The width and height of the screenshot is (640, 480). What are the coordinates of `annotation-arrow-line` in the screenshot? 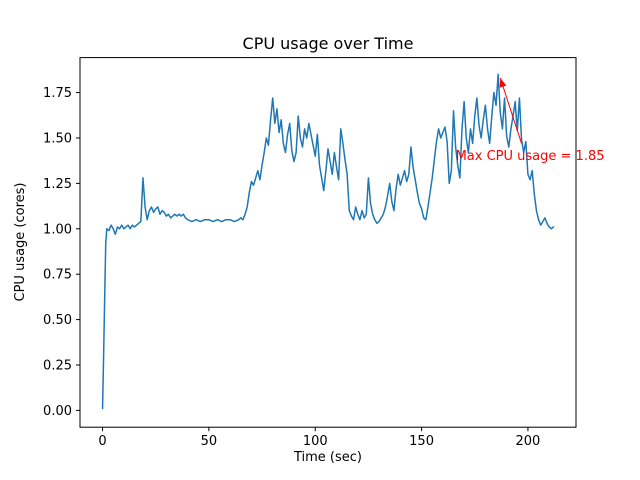 It's located at (511, 110).